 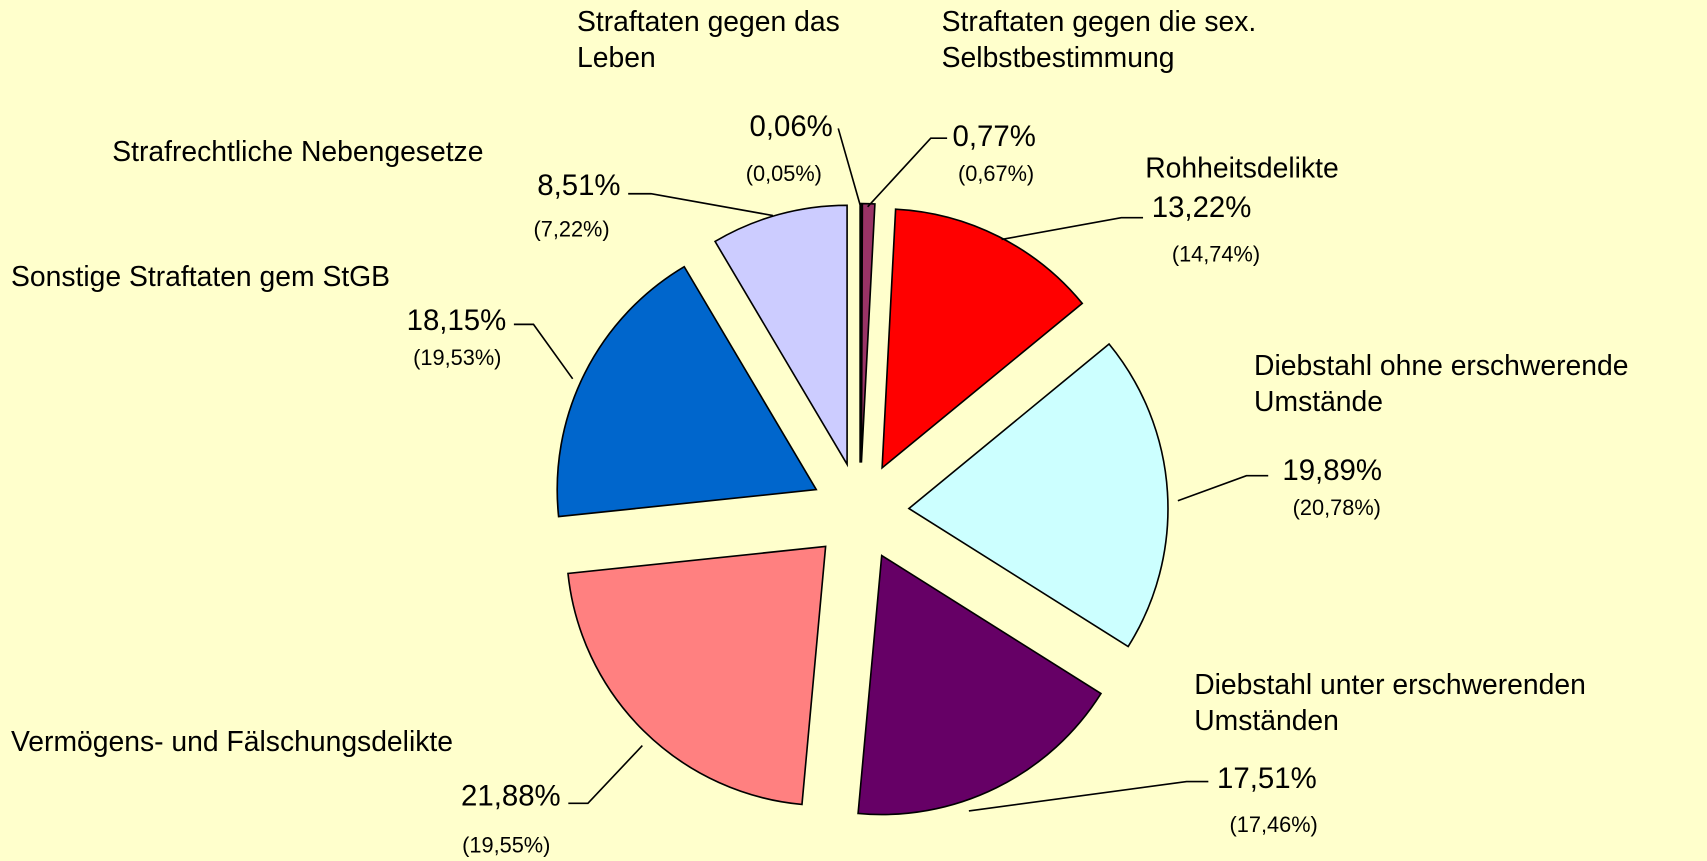 I want to click on slice-name: Rohheitsdelikte, so click(x=1241, y=167).